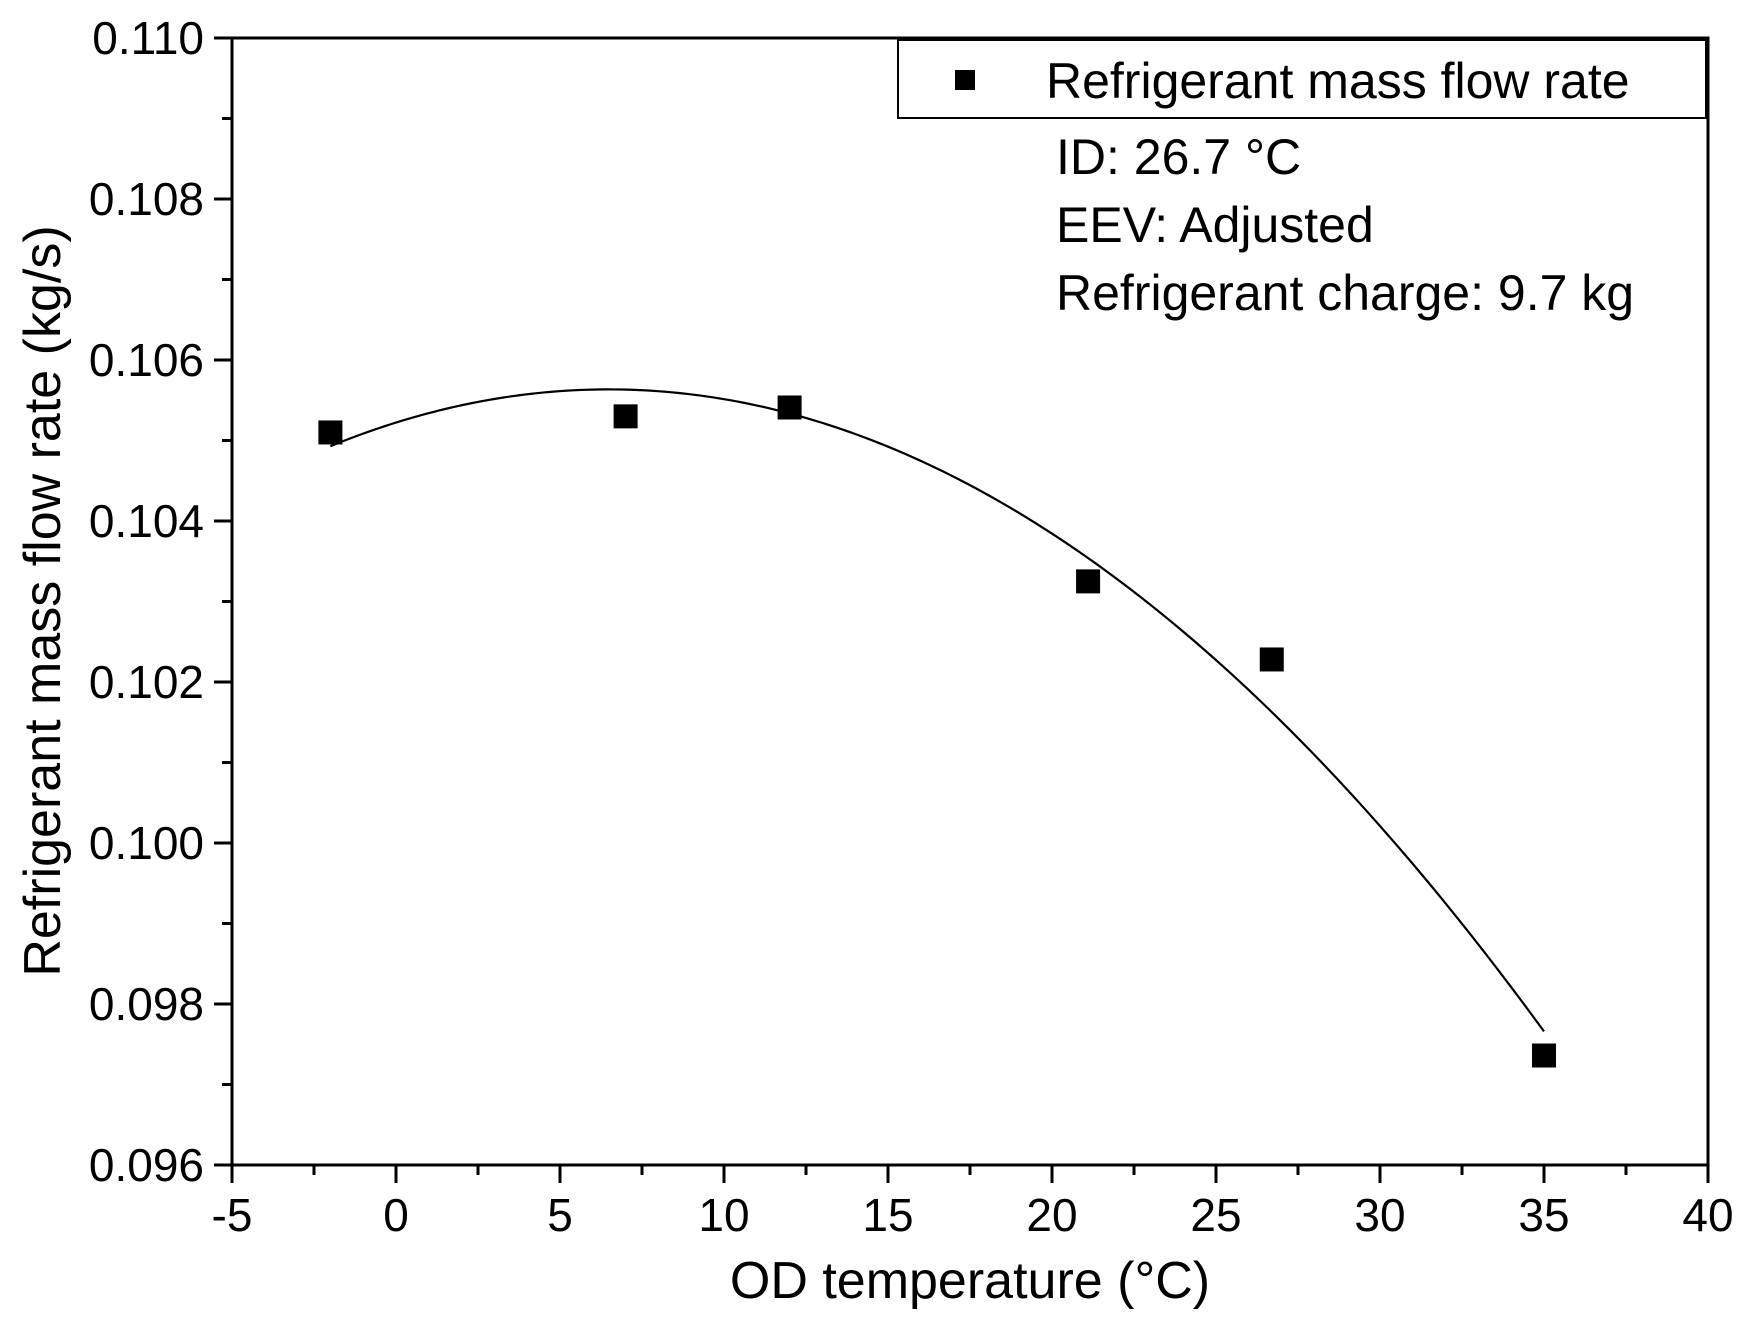 This screenshot has height=1344, width=1738. Describe the element at coordinates (146, 843) in the screenshot. I see `y-tick-label: 0.100` at that location.